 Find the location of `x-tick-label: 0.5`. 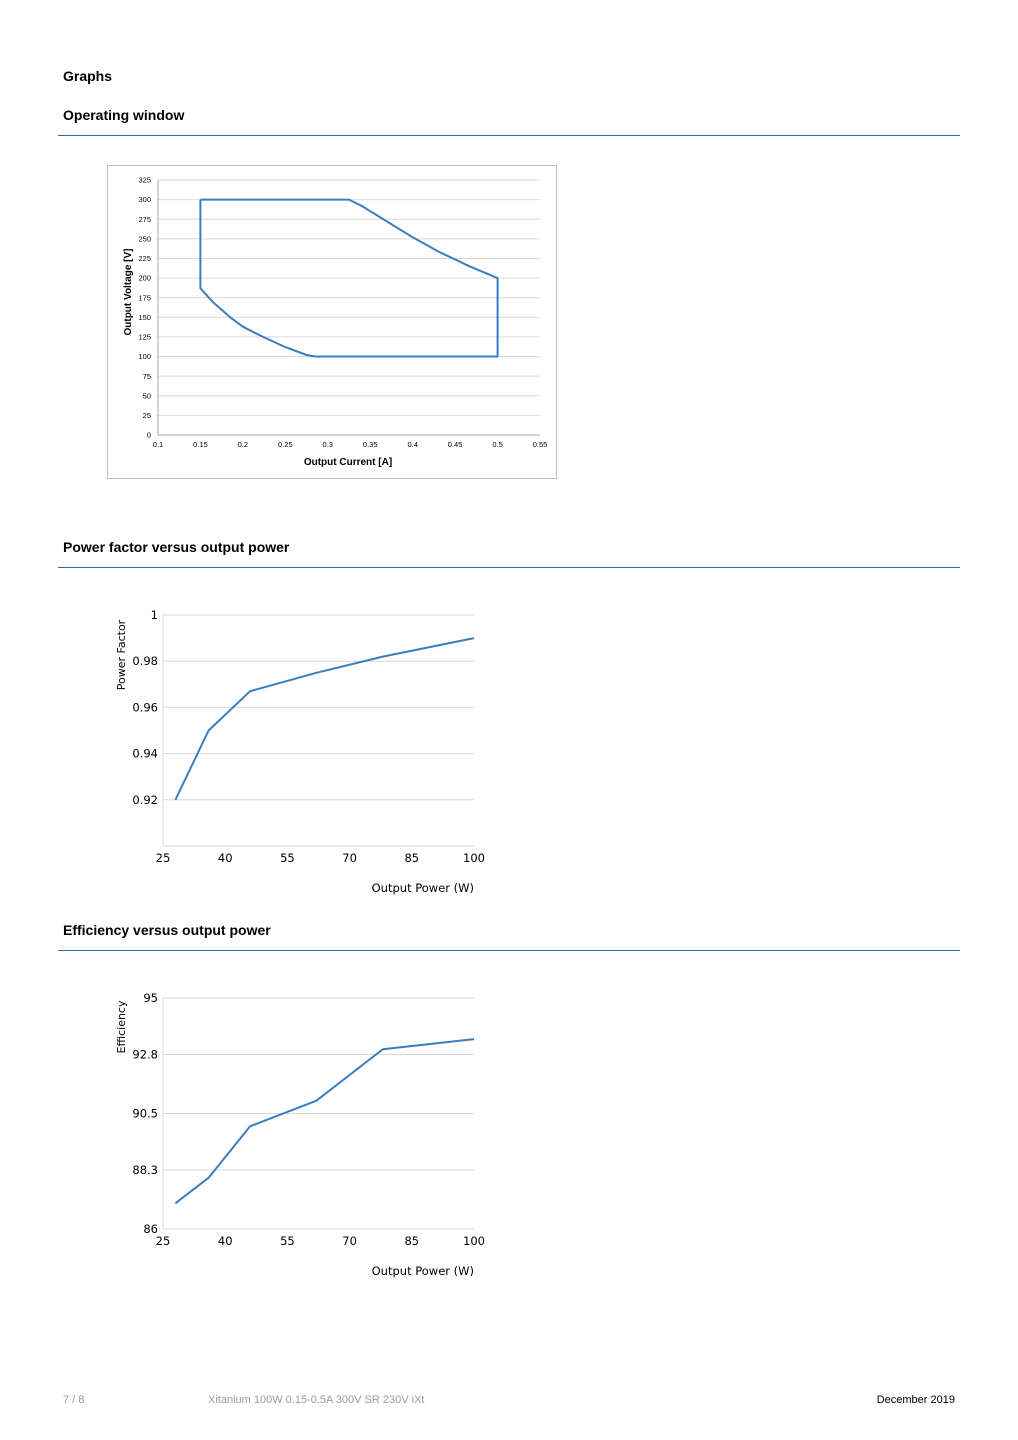

x-tick-label: 0.5 is located at coordinates (497, 444).